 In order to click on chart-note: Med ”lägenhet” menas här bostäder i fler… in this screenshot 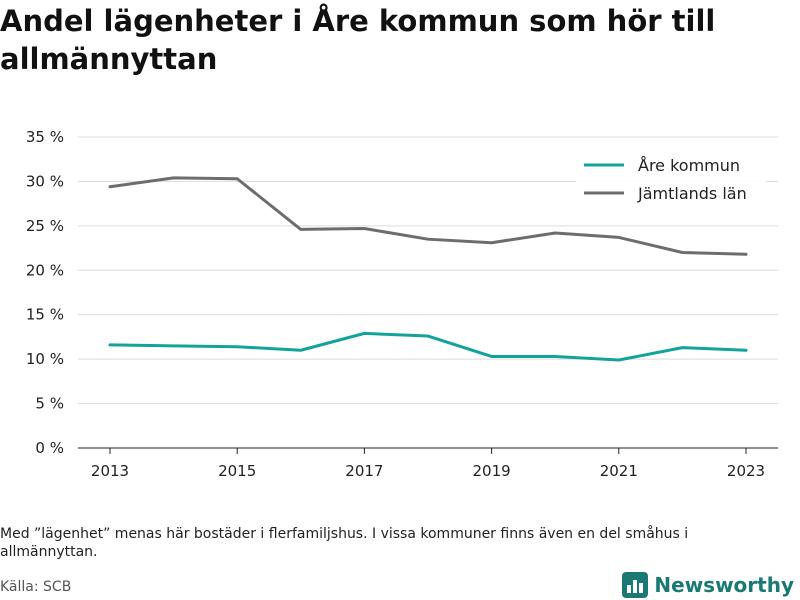, I will do `click(344, 543)`.